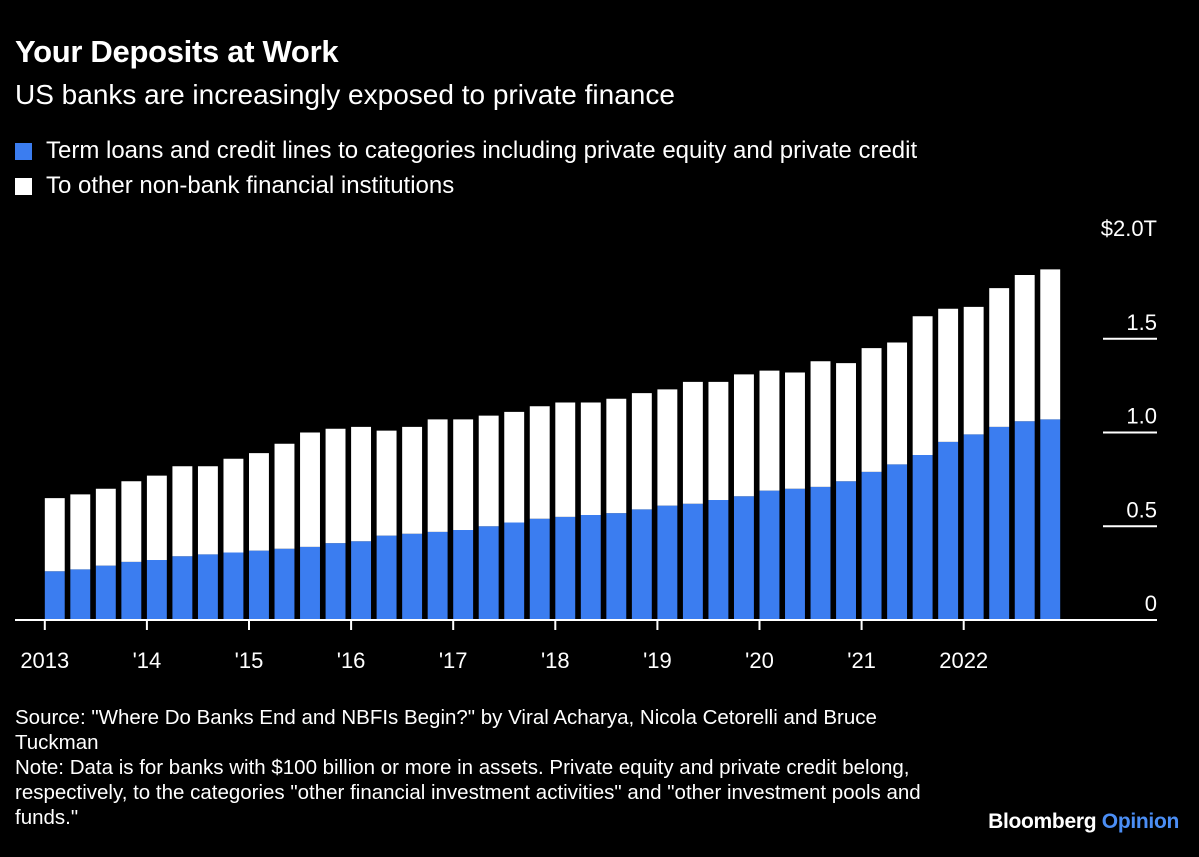  Describe the element at coordinates (1151, 603) in the screenshot. I see `y-tick-label-0: 0` at that location.